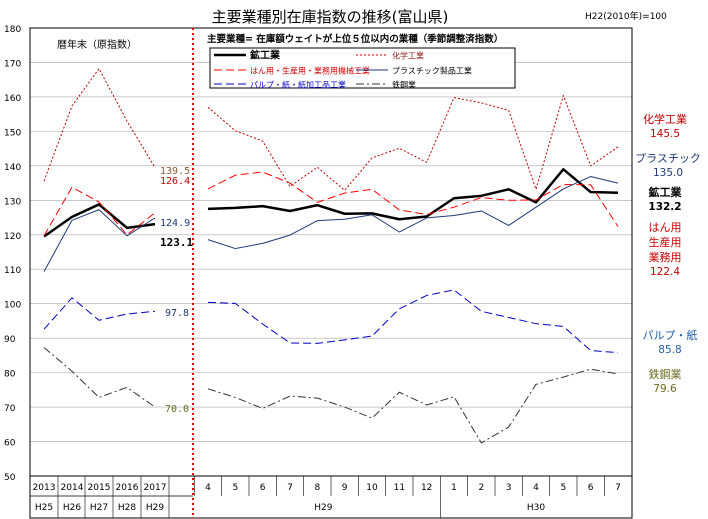  Describe the element at coordinates (44, 488) in the screenshot. I see `x-tick-label: 2013` at that location.